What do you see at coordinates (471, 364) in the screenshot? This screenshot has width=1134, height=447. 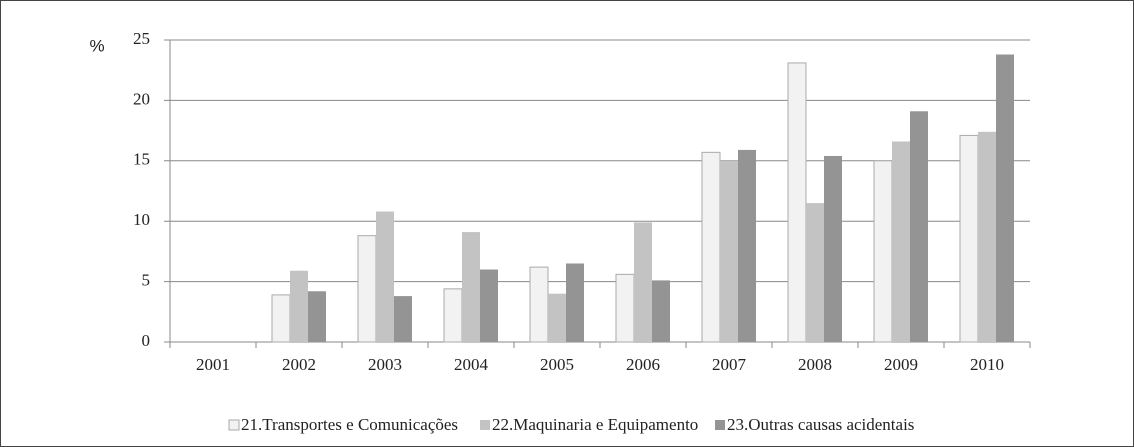 I see `x-tick-label: 2004` at bounding box center [471, 364].